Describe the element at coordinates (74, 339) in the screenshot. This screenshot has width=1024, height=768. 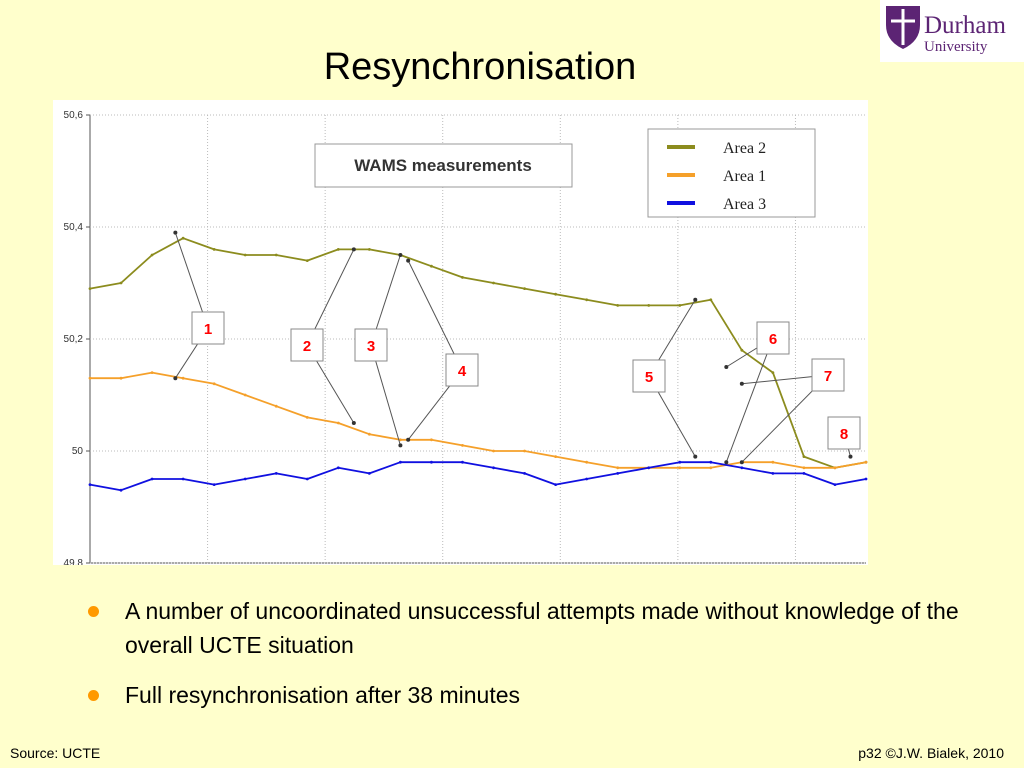
I see `y-tick-label: 50,2` at that location.